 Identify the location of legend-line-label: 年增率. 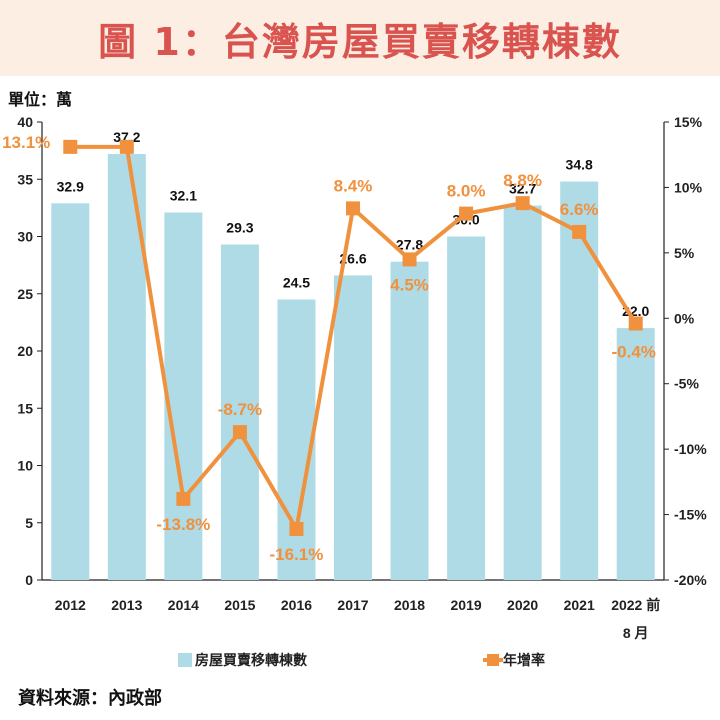
(524, 660).